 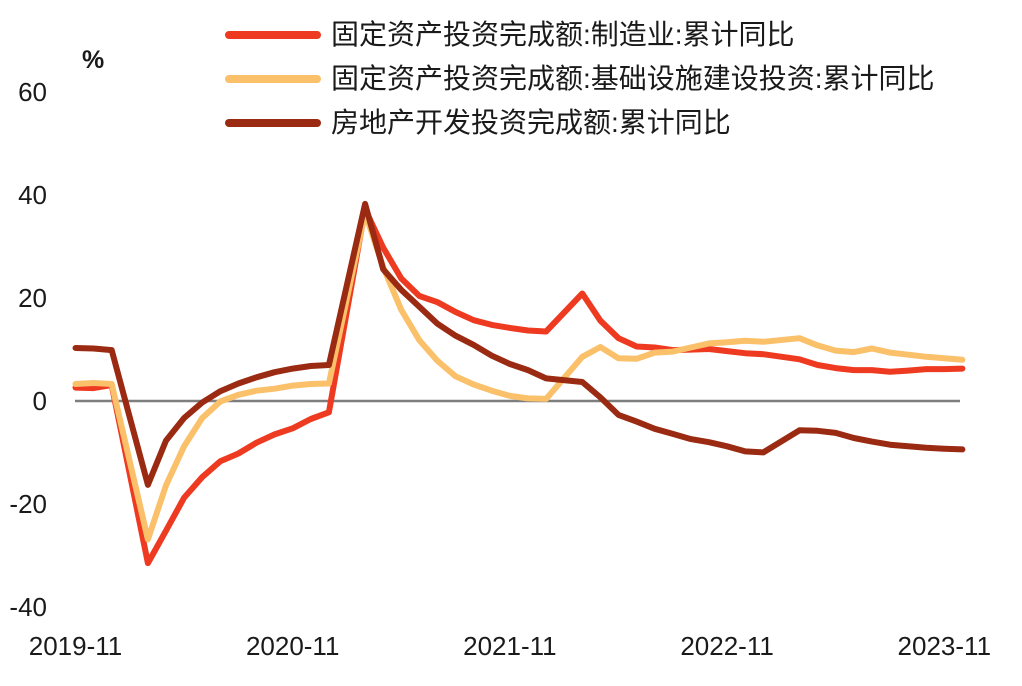 I want to click on legend-item-manufacturing: 固定资产投资完成额:制造业:累计同比, so click(x=580, y=34).